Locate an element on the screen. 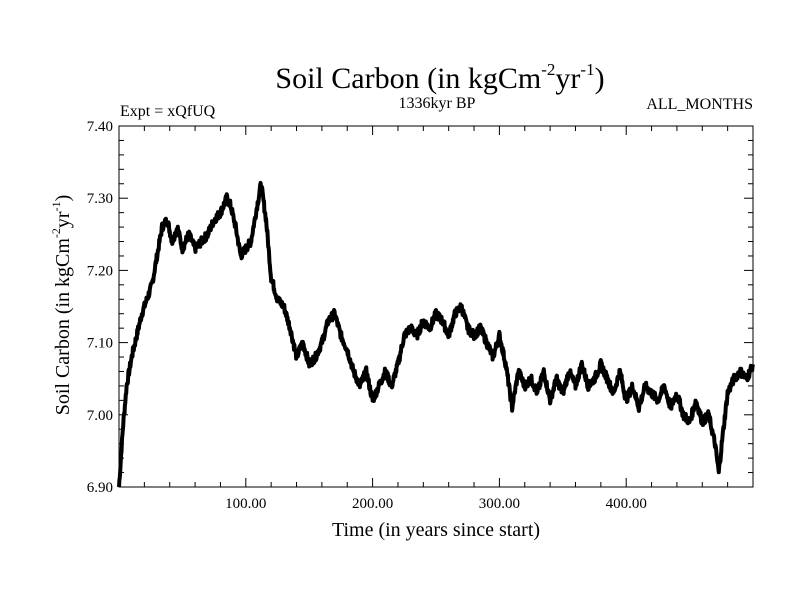 The image size is (800, 600). x-axis-label: Time (in years since start) is located at coordinates (436, 530).